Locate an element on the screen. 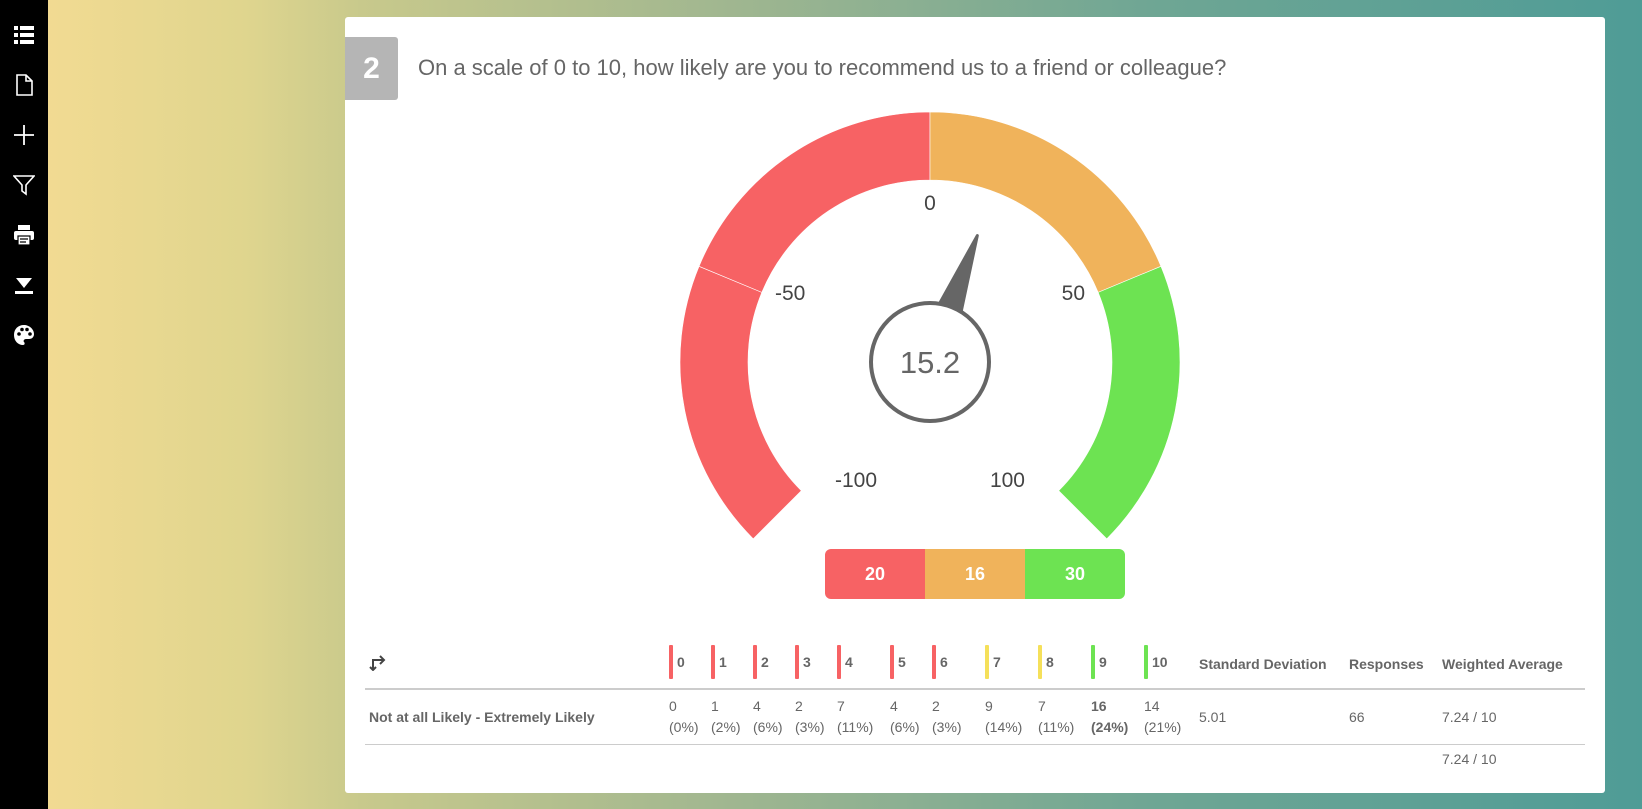 This screenshot has height=809, width=1642. filter-icon is located at coordinates (24, 185).